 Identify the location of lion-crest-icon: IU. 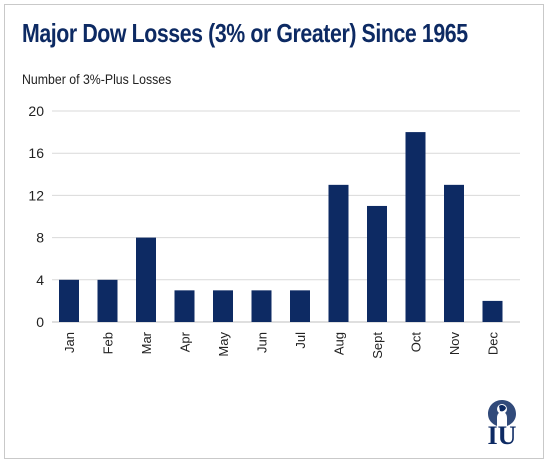
(502, 424).